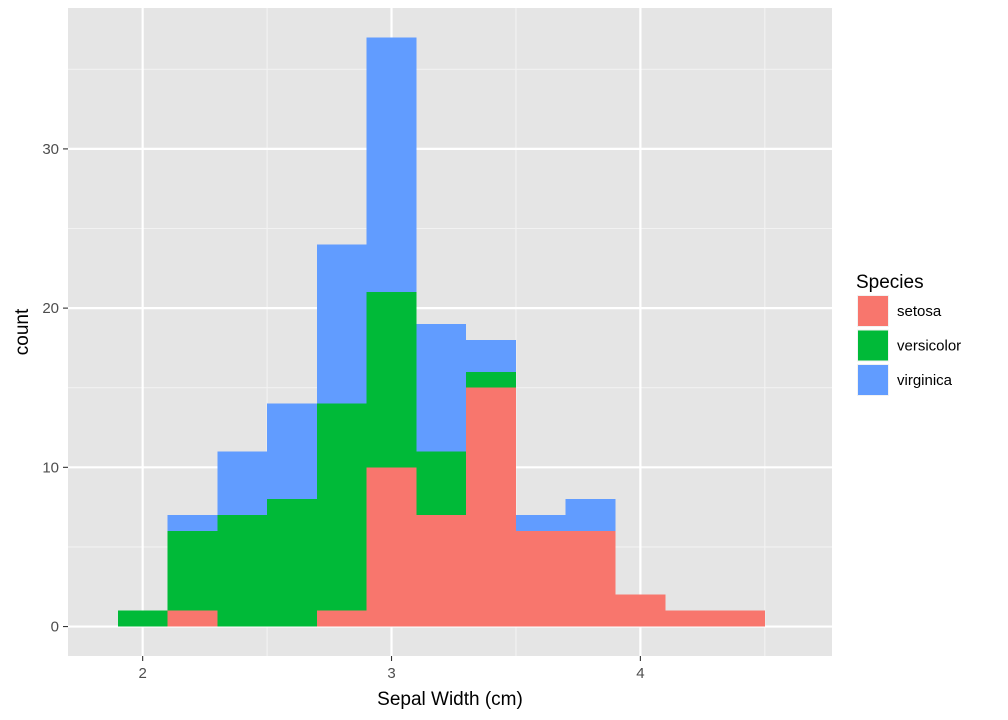 Image resolution: width=1008 pixels, height=720 pixels. I want to click on y-axis: 0 10 20 30, so click(55, 388).